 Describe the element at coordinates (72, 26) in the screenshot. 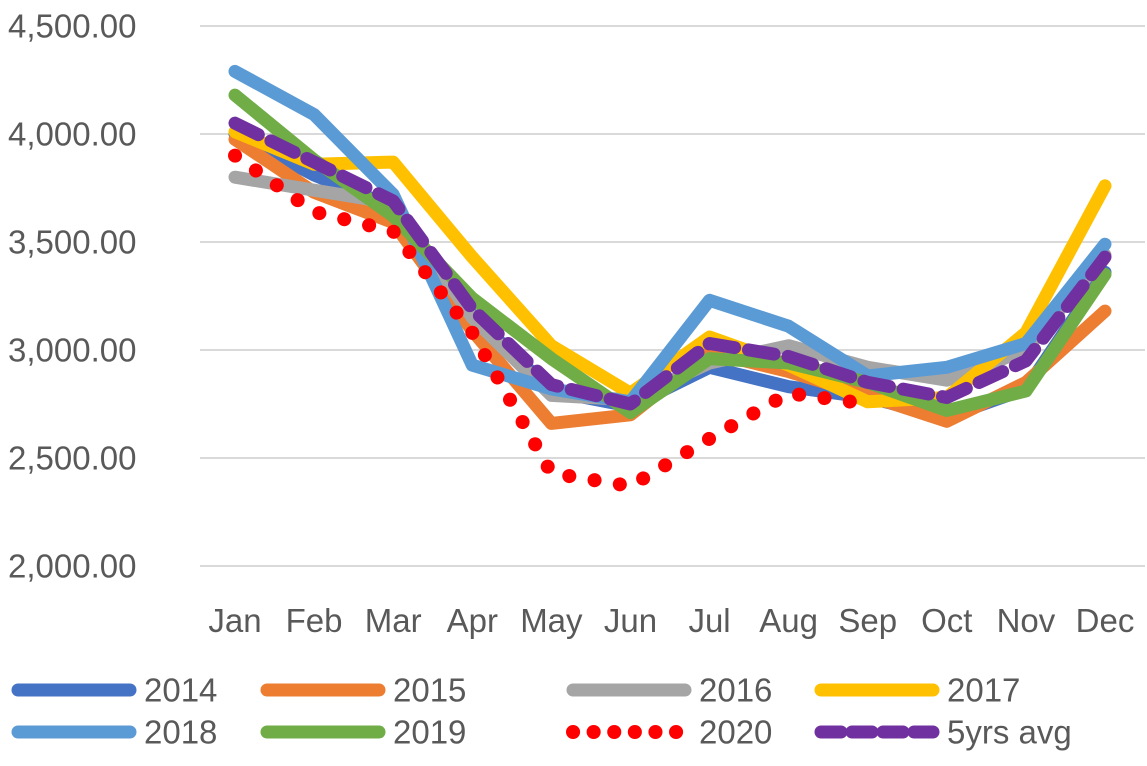

I see `y-axis-tick-label: 4,500.00` at that location.